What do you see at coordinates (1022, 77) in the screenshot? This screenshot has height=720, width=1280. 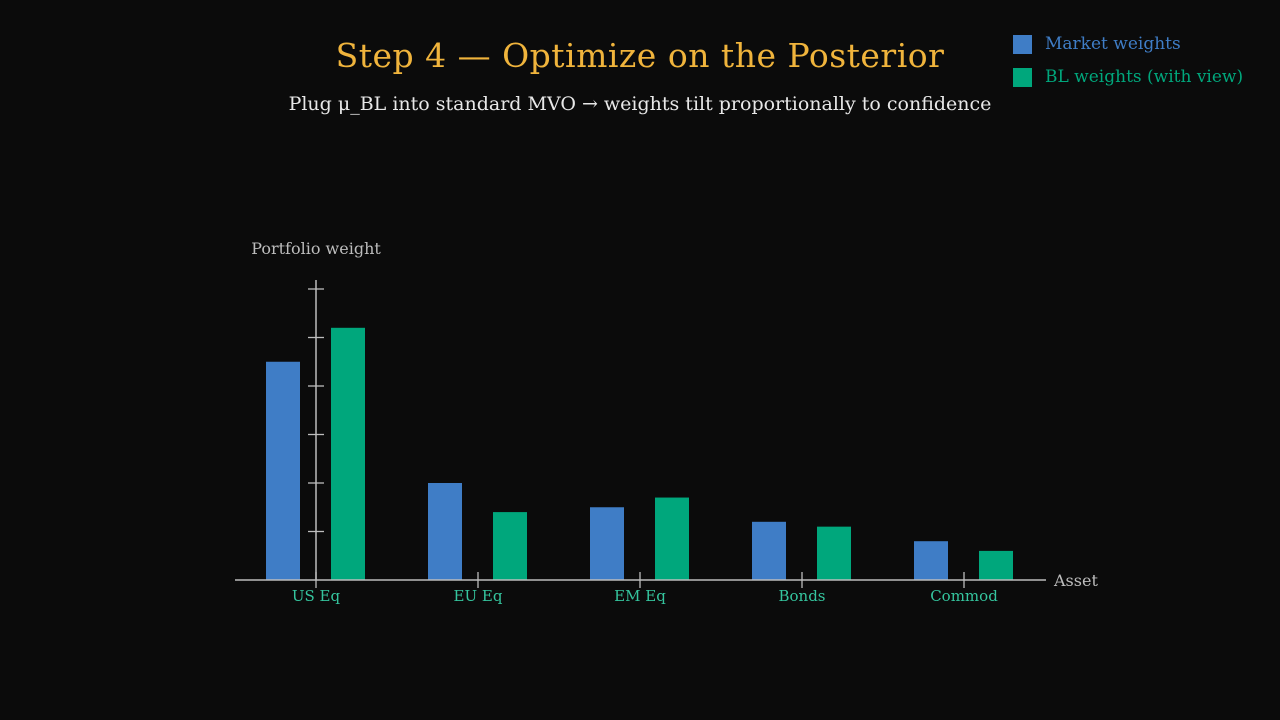 I see `legend-swatch-bl` at bounding box center [1022, 77].